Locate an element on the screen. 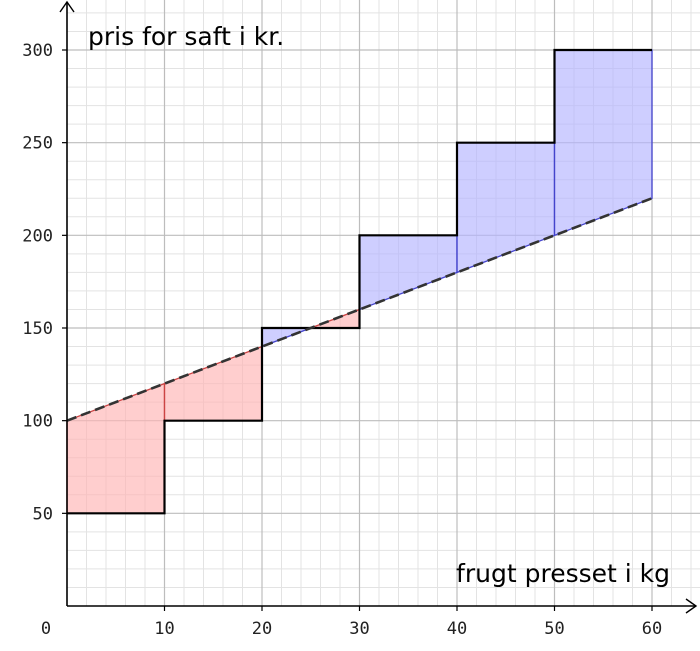 The height and width of the screenshot is (651, 700). y-tick-label: 100 is located at coordinates (37, 422).